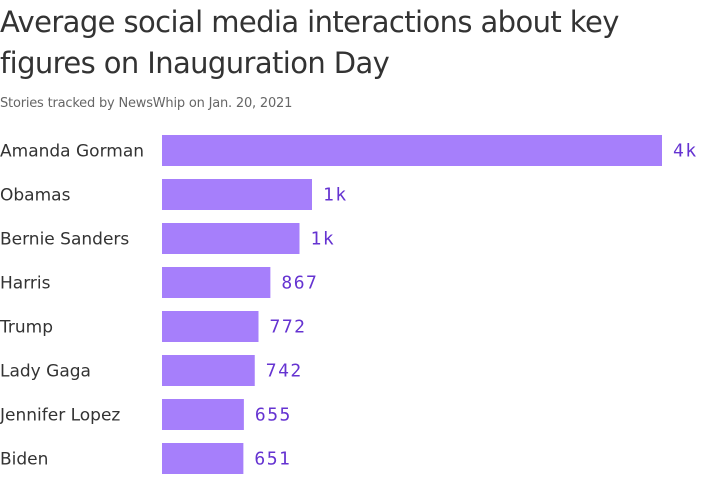 This screenshot has width=703, height=488. I want to click on category-label: Biden, so click(24, 460).